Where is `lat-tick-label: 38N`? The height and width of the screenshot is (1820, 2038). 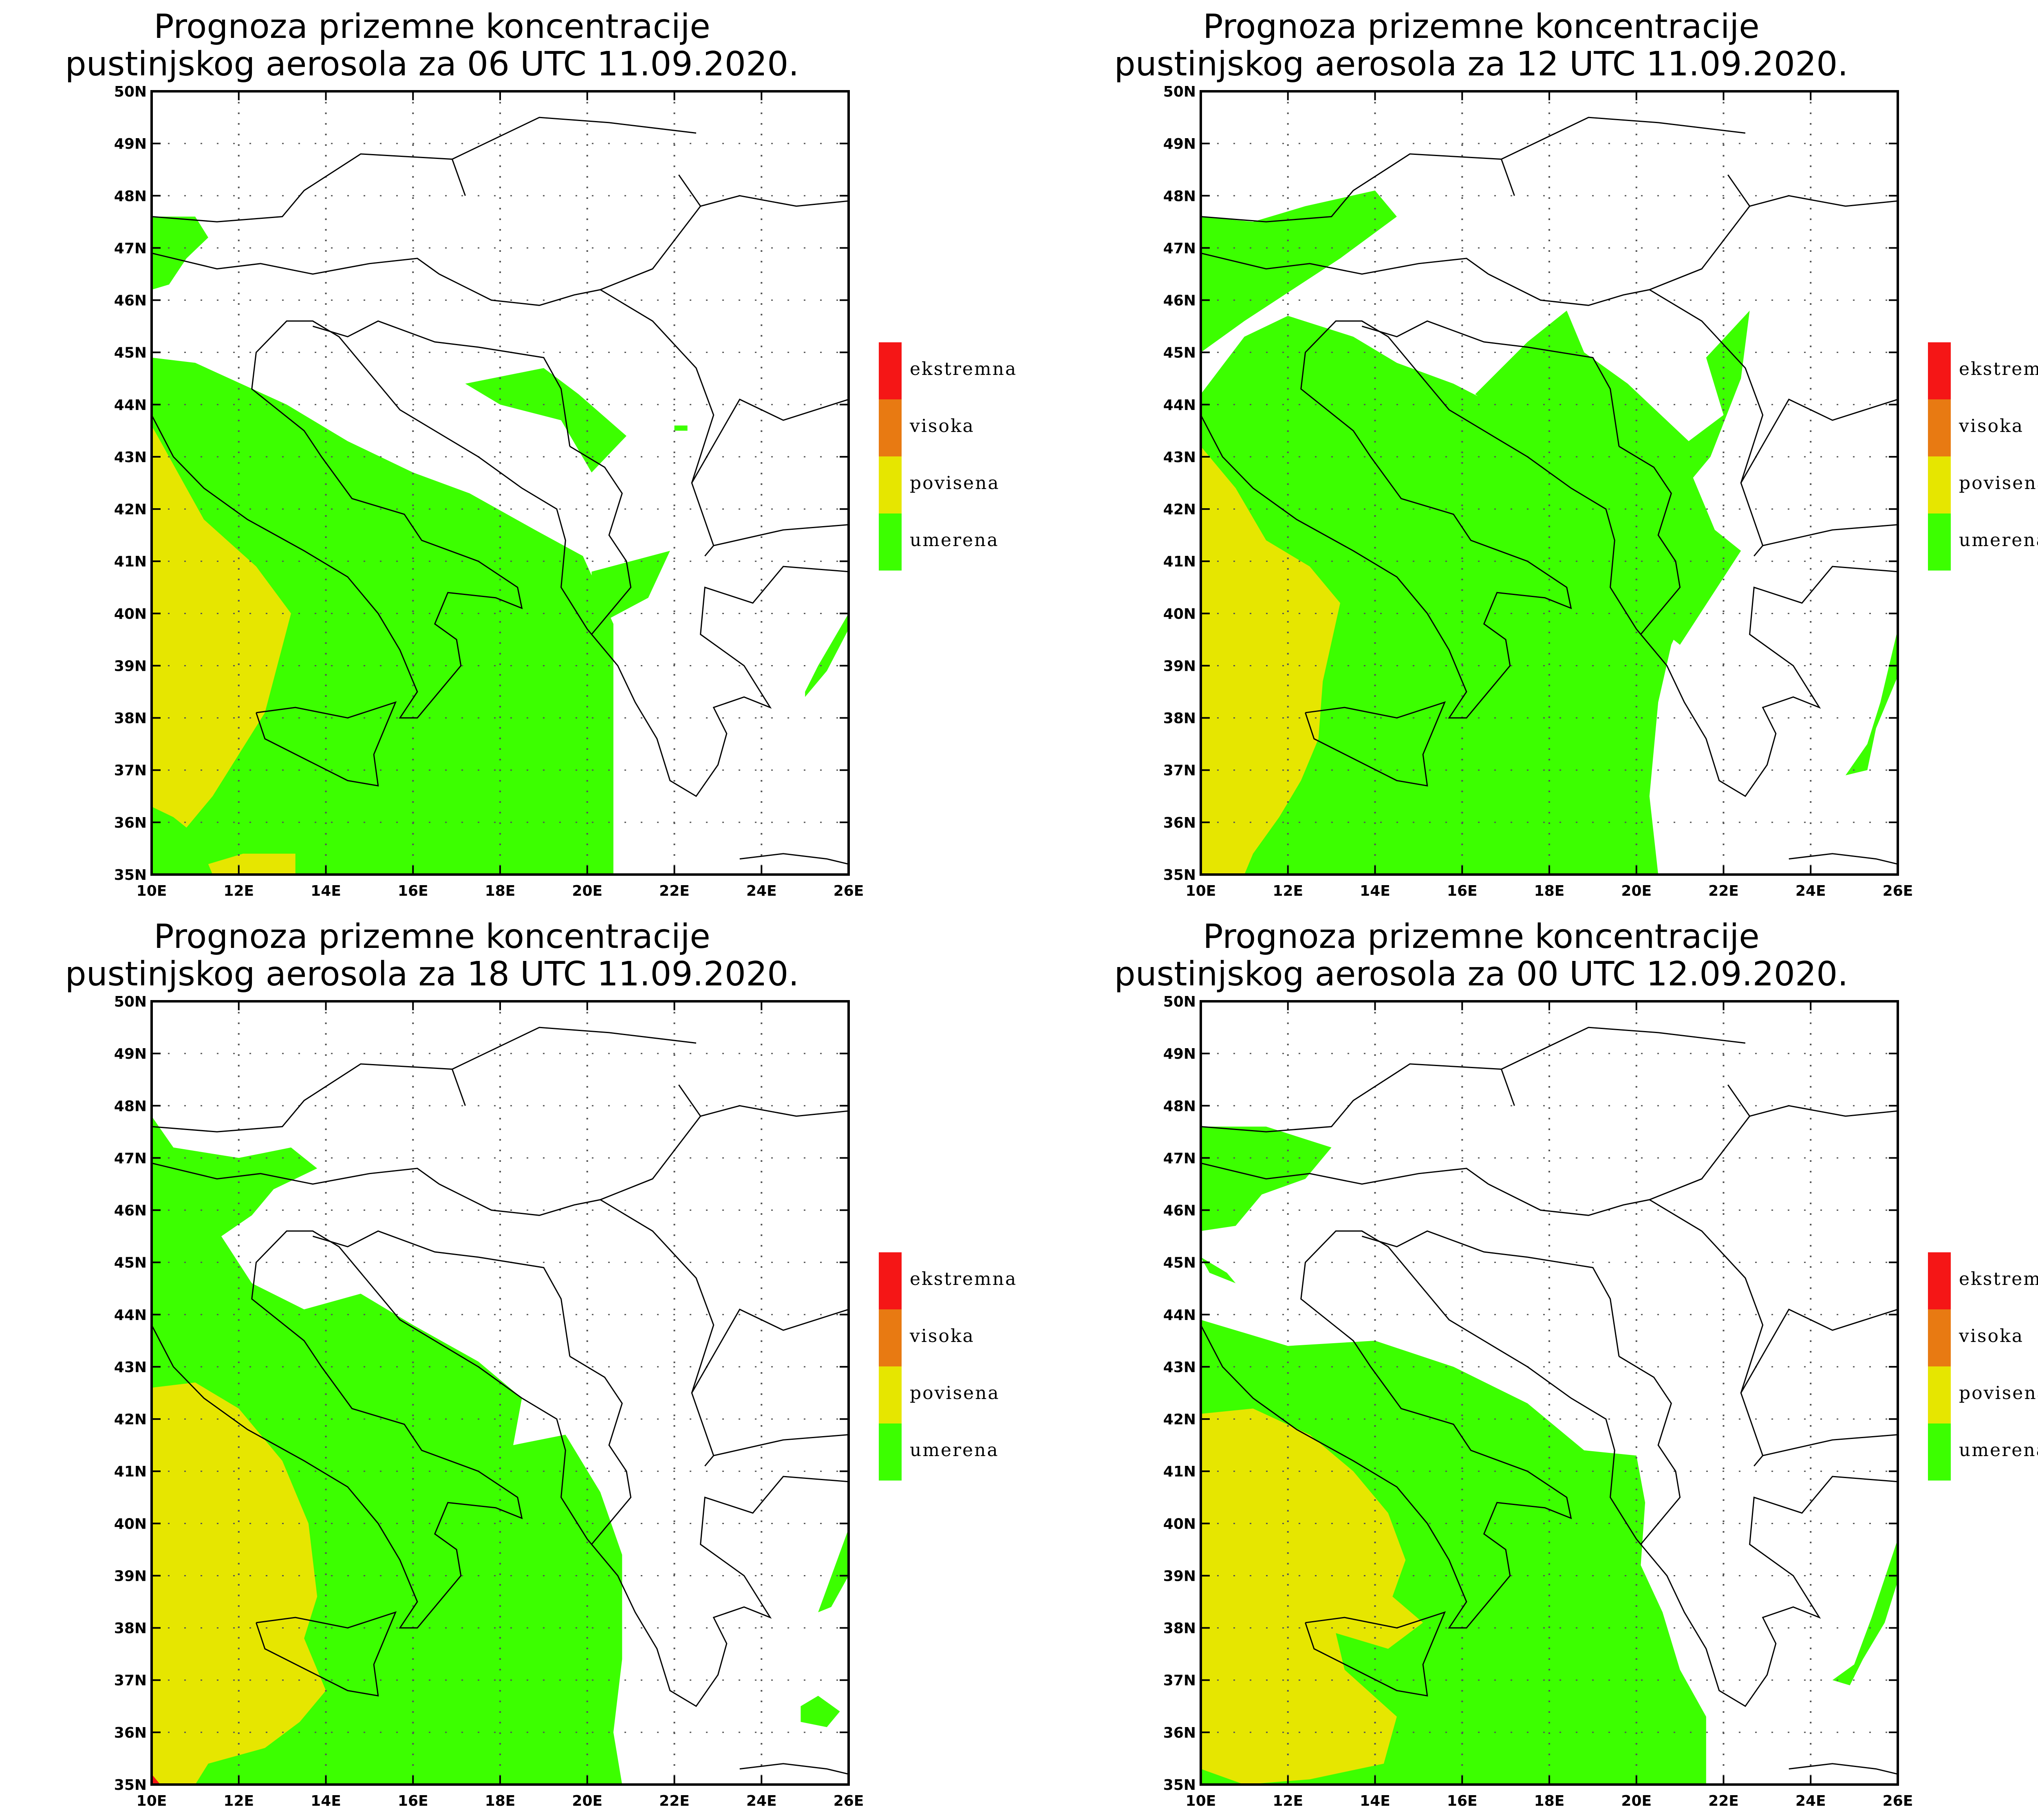
lat-tick-label: 38N is located at coordinates (1180, 719).